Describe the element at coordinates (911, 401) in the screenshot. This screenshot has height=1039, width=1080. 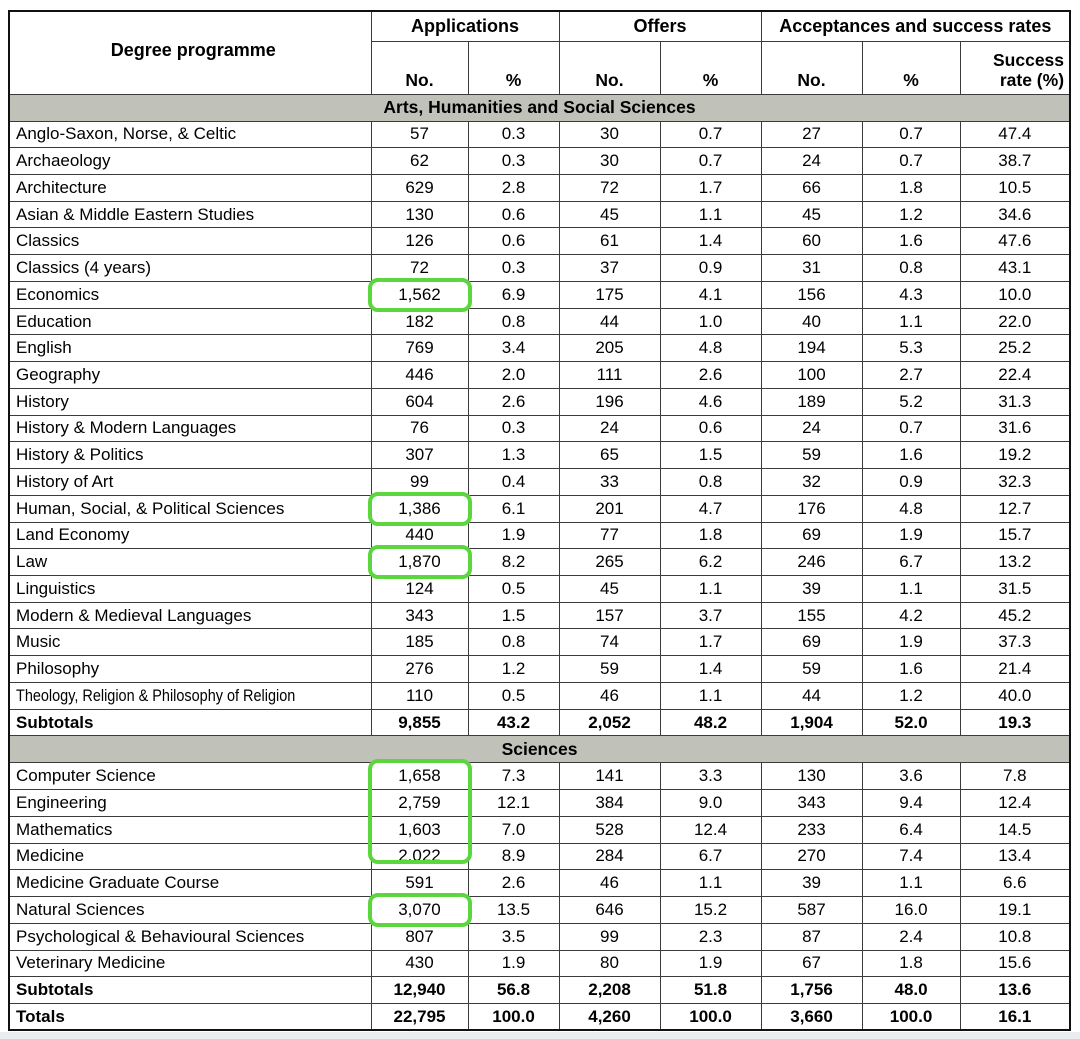
I see `acc-pct-cell: 5.2` at that location.